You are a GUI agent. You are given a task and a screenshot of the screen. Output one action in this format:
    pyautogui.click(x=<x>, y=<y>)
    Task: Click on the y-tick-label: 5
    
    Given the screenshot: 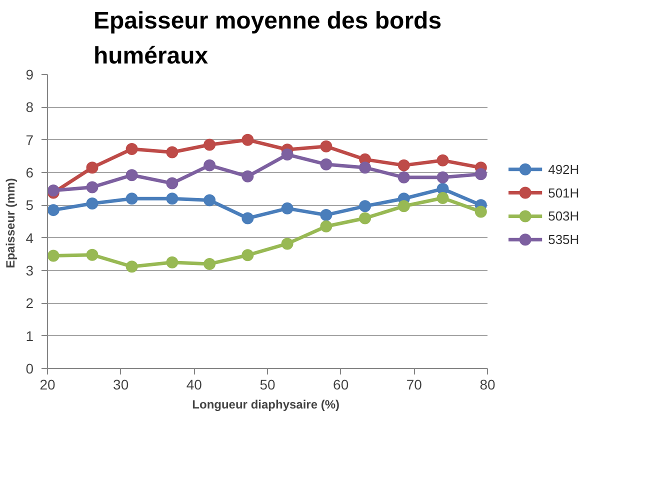 What is the action you would take?
    pyautogui.click(x=30, y=205)
    